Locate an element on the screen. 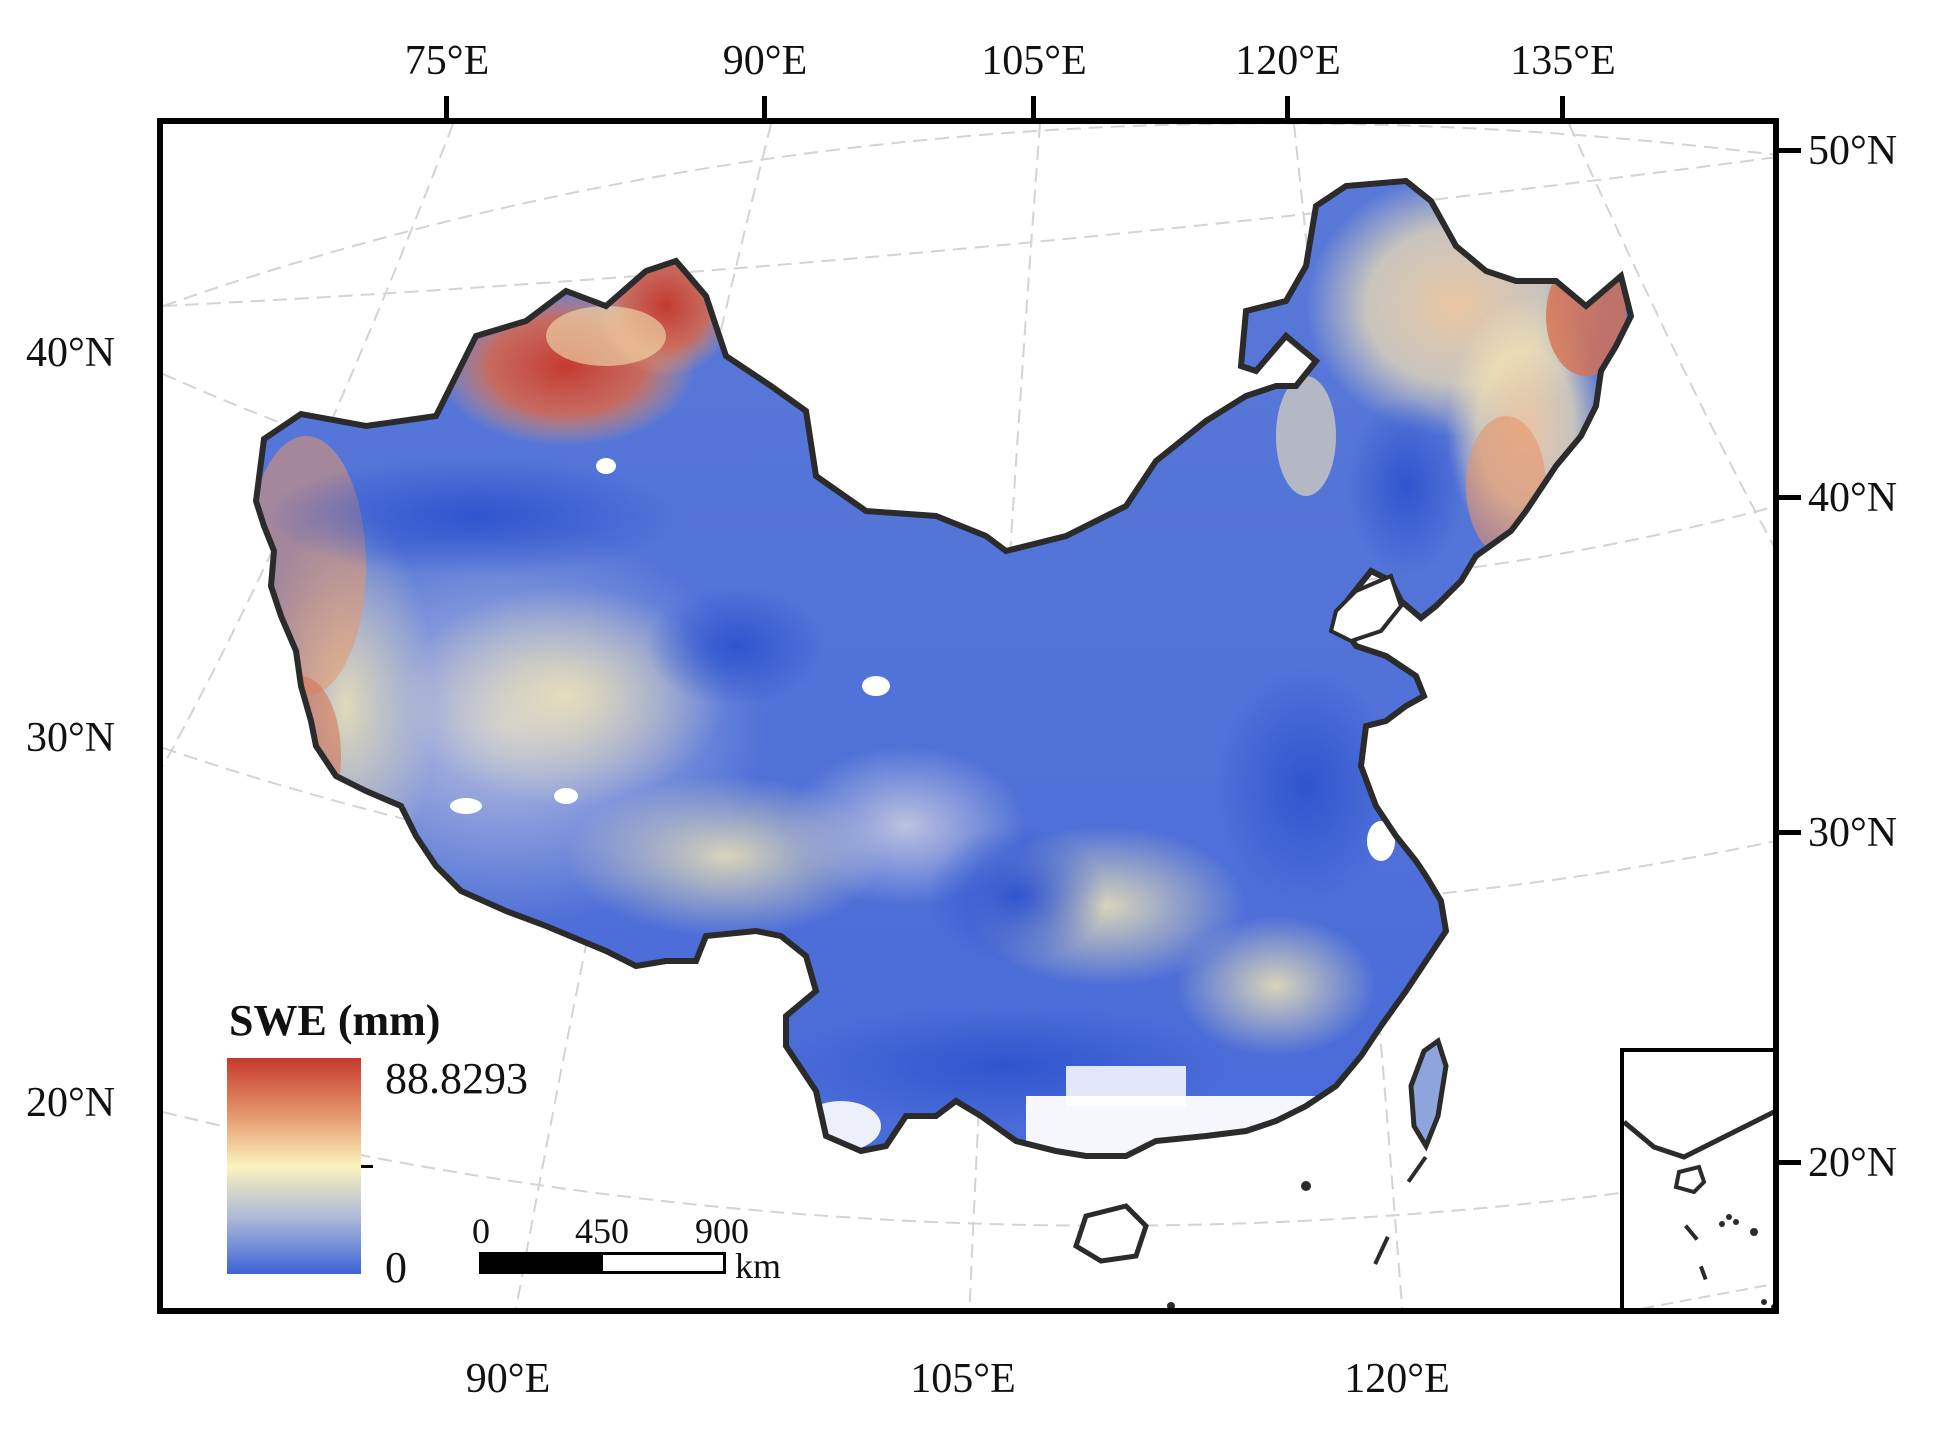 The width and height of the screenshot is (1937, 1430). scale-bar-fill is located at coordinates (542, 1263).